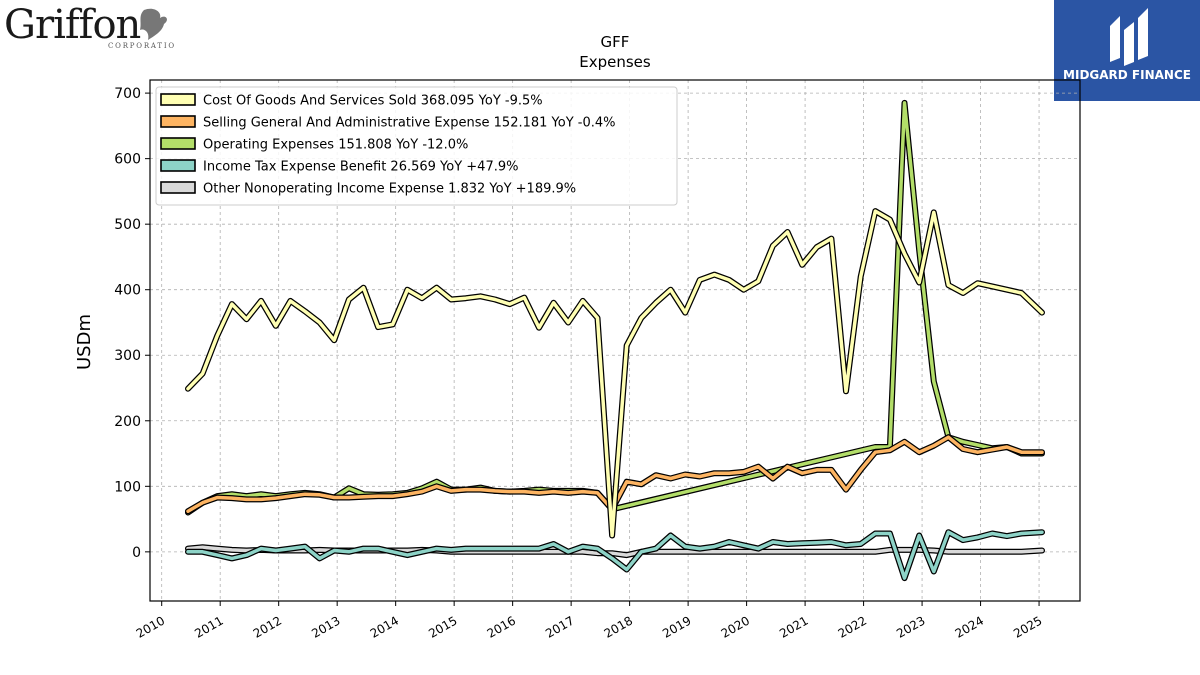  Describe the element at coordinates (127, 487) in the screenshot. I see `y-tick-label: 100` at that location.